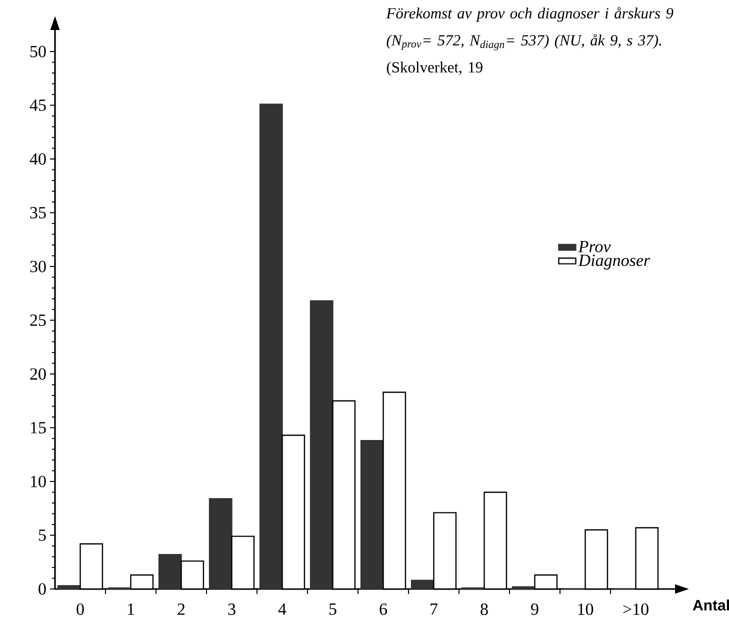  Describe the element at coordinates (131, 609) in the screenshot. I see `x-tick-label: 1` at that location.